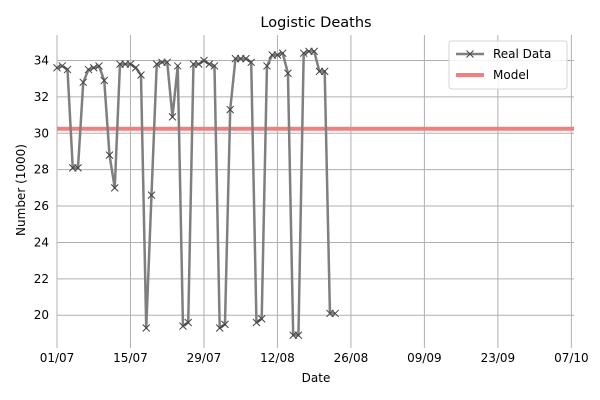 The height and width of the screenshot is (400, 600). I want to click on y-tick-label: 20, so click(41, 315).